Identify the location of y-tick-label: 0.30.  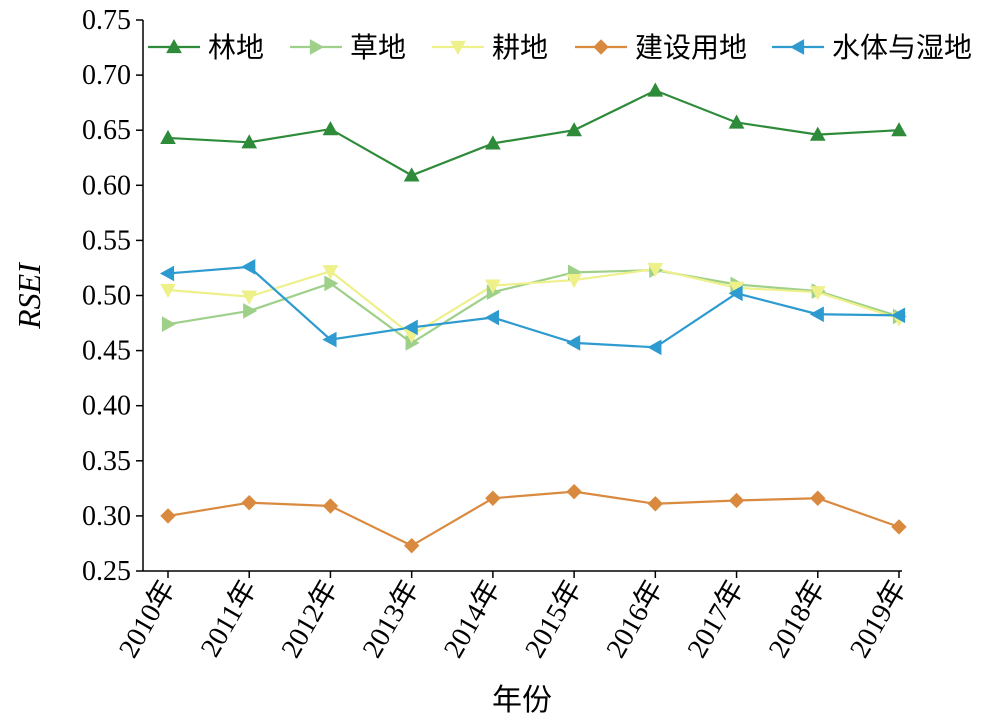
(106, 516).